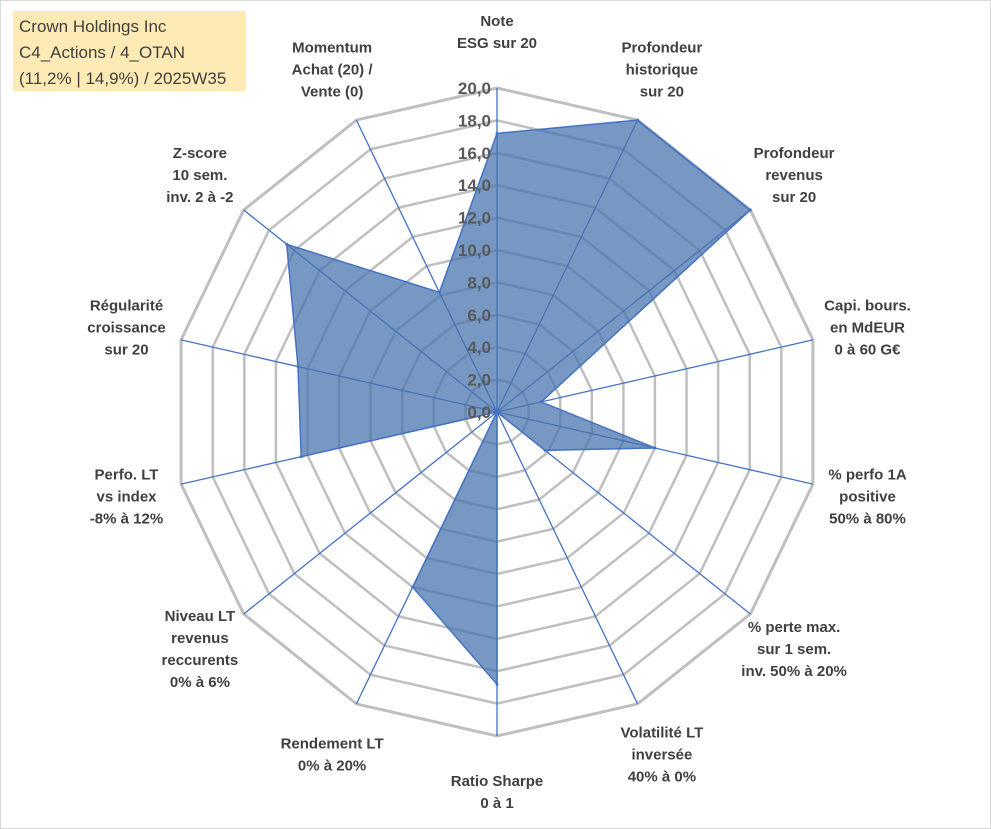  I want to click on axis-label-line: 40% à 0%, so click(662, 776).